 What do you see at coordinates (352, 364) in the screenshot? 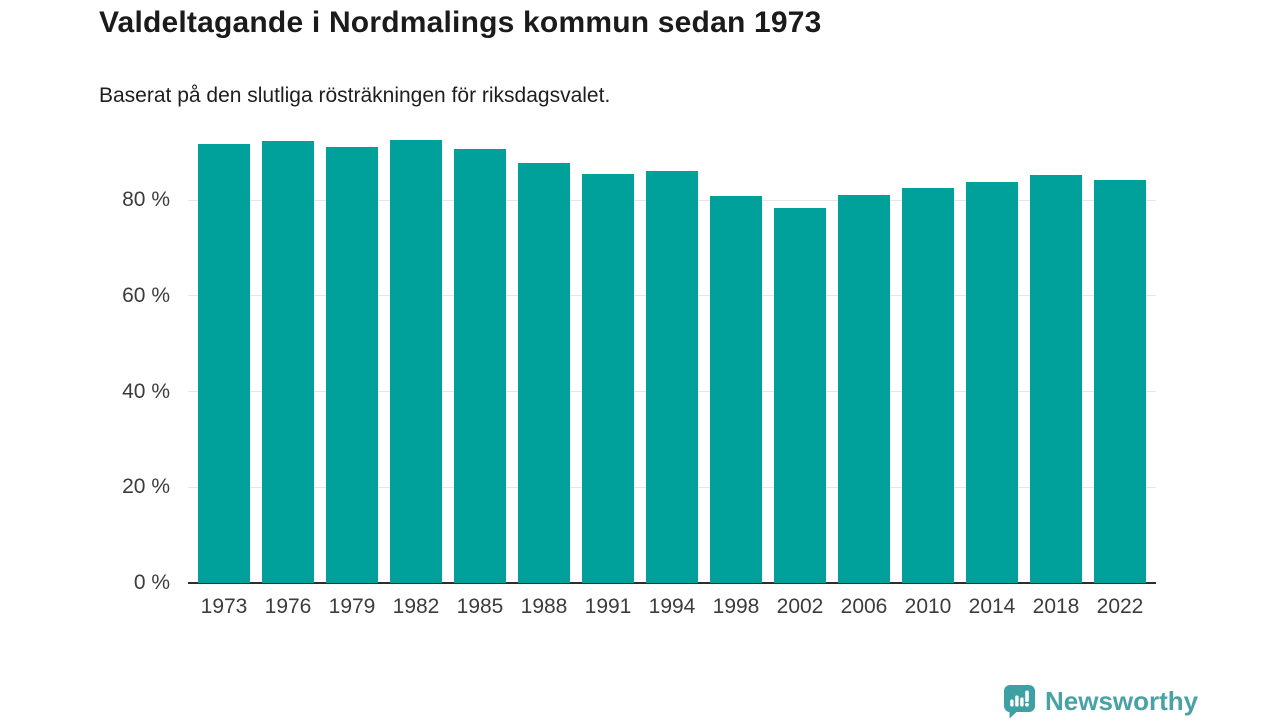
I see `bar-1979` at bounding box center [352, 364].